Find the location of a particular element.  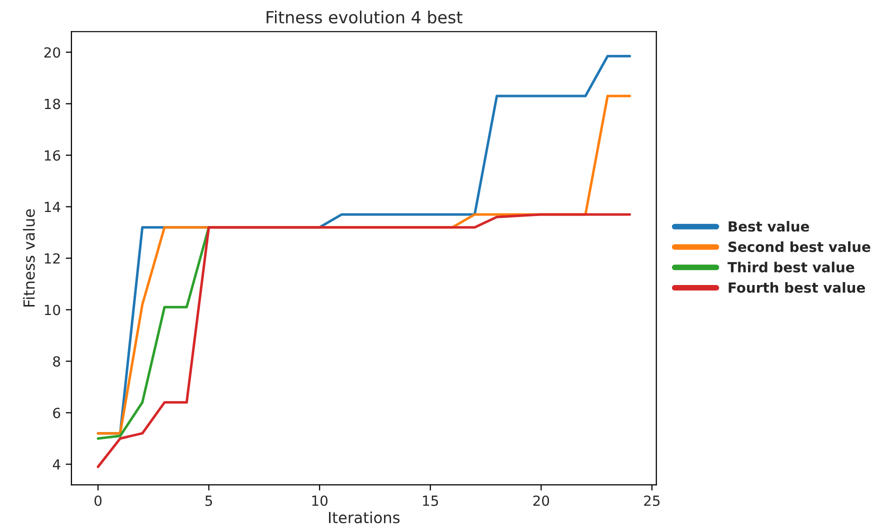

y-tick-label: 10 is located at coordinates (52, 310).